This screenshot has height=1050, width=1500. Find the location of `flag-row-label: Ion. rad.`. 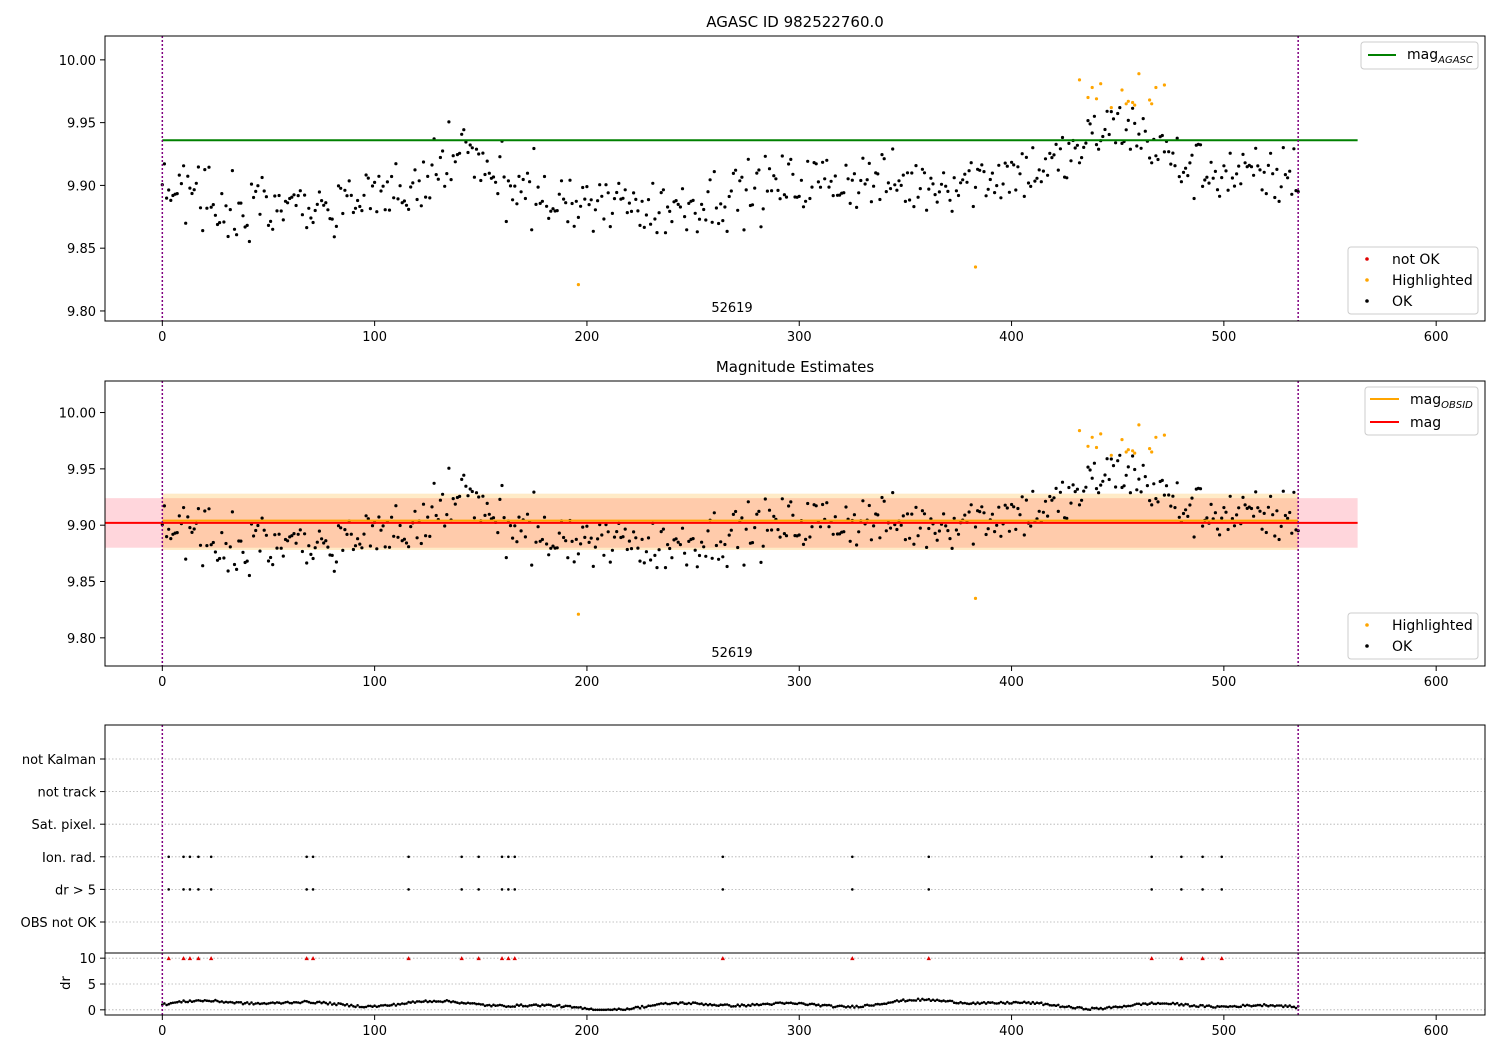

flag-row-label: Ion. rad. is located at coordinates (69, 858).